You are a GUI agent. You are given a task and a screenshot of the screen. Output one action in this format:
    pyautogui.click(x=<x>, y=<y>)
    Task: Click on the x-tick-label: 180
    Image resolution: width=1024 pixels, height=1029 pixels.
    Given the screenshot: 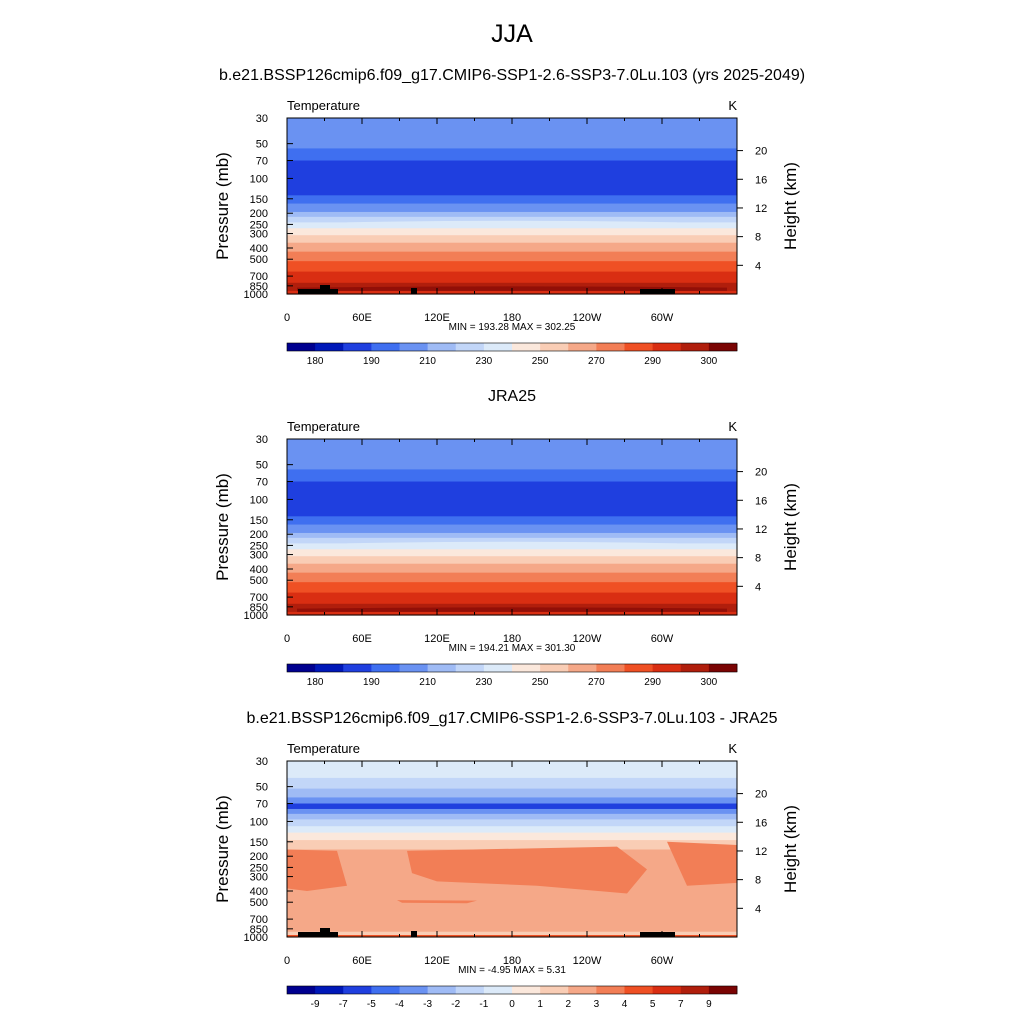 What is the action you would take?
    pyautogui.click(x=512, y=318)
    